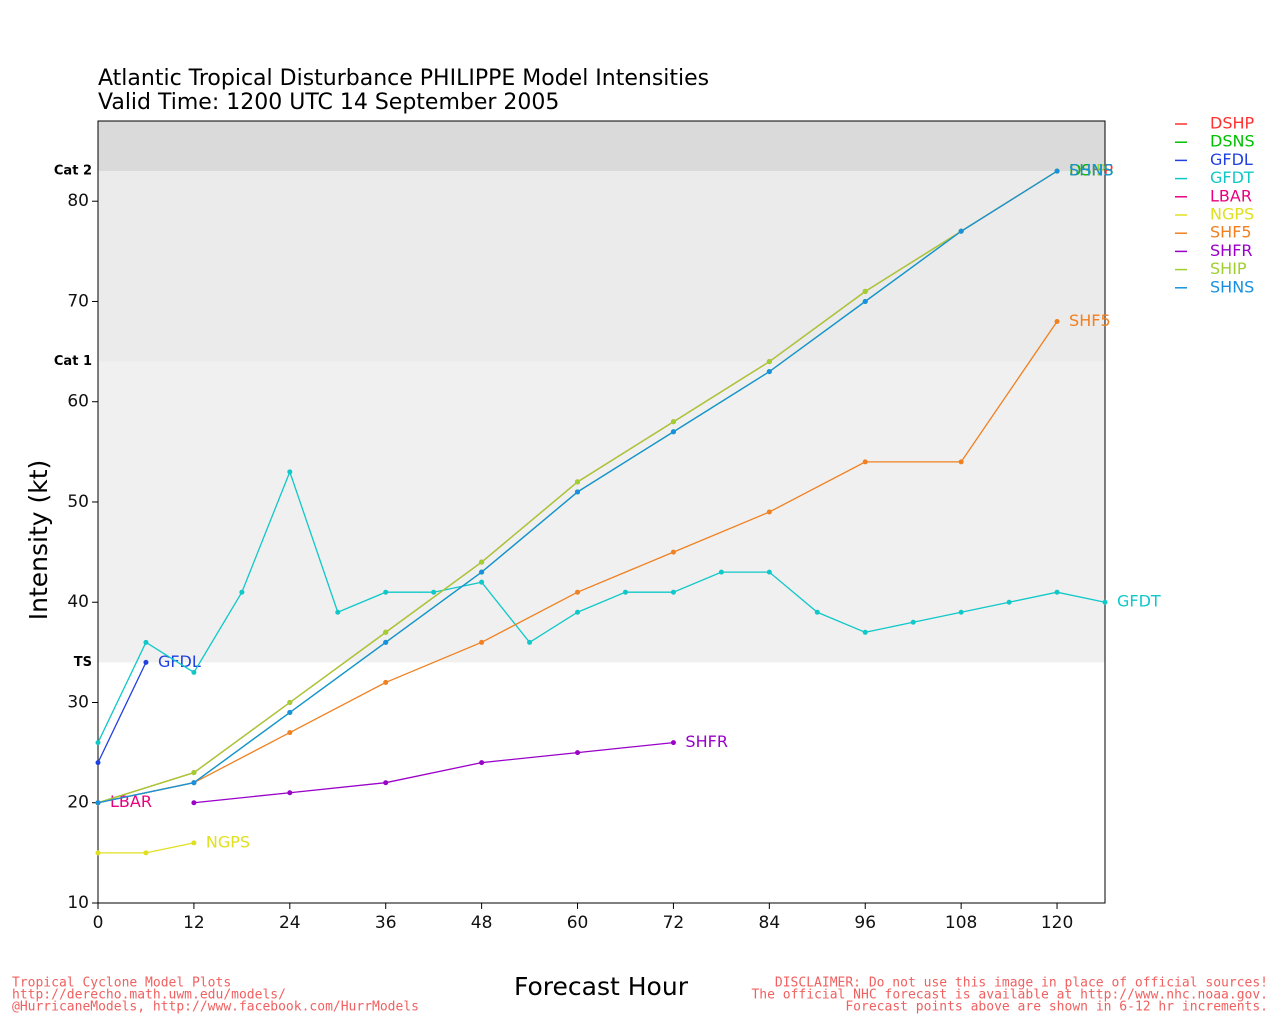  I want to click on x-tick-label: 96, so click(865, 923).